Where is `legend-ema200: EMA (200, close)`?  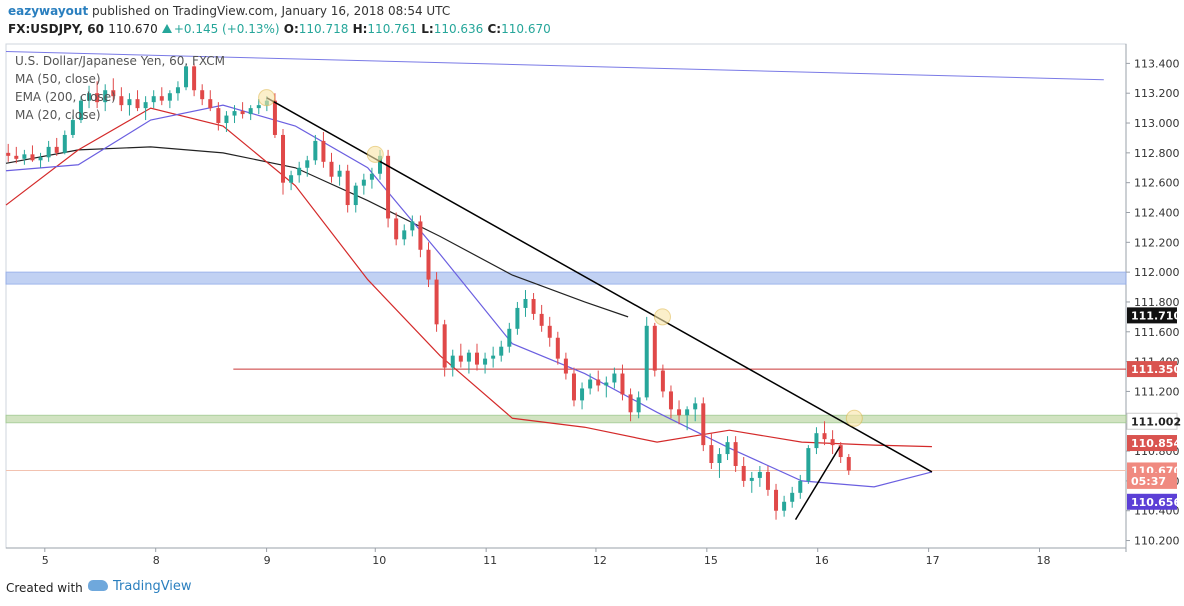 legend-ema200: EMA (200, close) is located at coordinates (65, 97).